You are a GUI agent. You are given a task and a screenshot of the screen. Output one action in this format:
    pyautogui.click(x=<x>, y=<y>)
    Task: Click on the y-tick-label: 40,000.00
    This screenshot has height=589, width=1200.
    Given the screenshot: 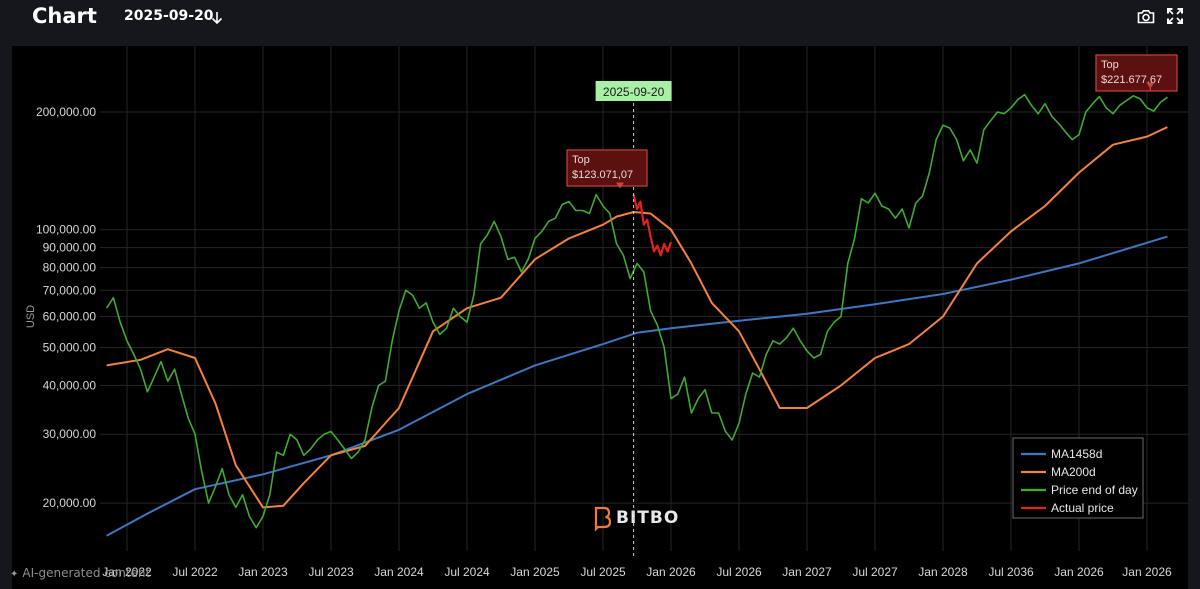 What is the action you would take?
    pyautogui.click(x=70, y=385)
    